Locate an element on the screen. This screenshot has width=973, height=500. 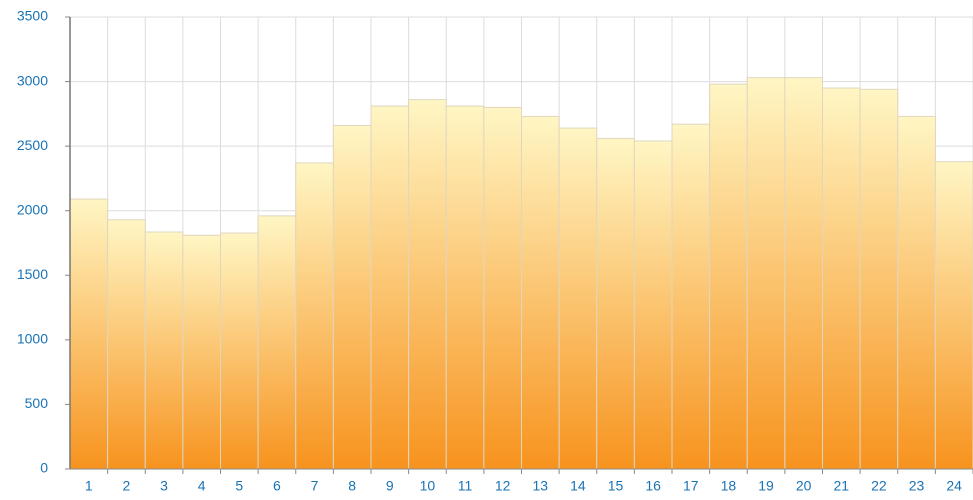
x-tick-label: 4 is located at coordinates (202, 486).